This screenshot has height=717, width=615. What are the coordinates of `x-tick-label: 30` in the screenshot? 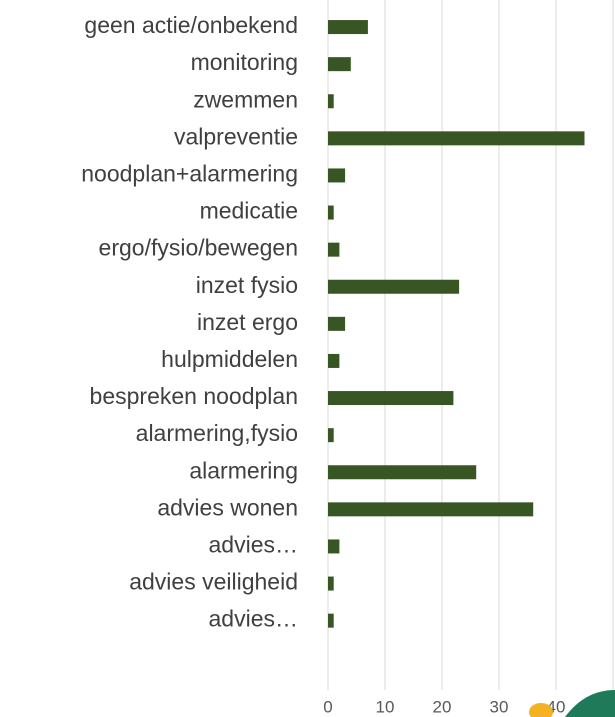 It's located at (499, 706).